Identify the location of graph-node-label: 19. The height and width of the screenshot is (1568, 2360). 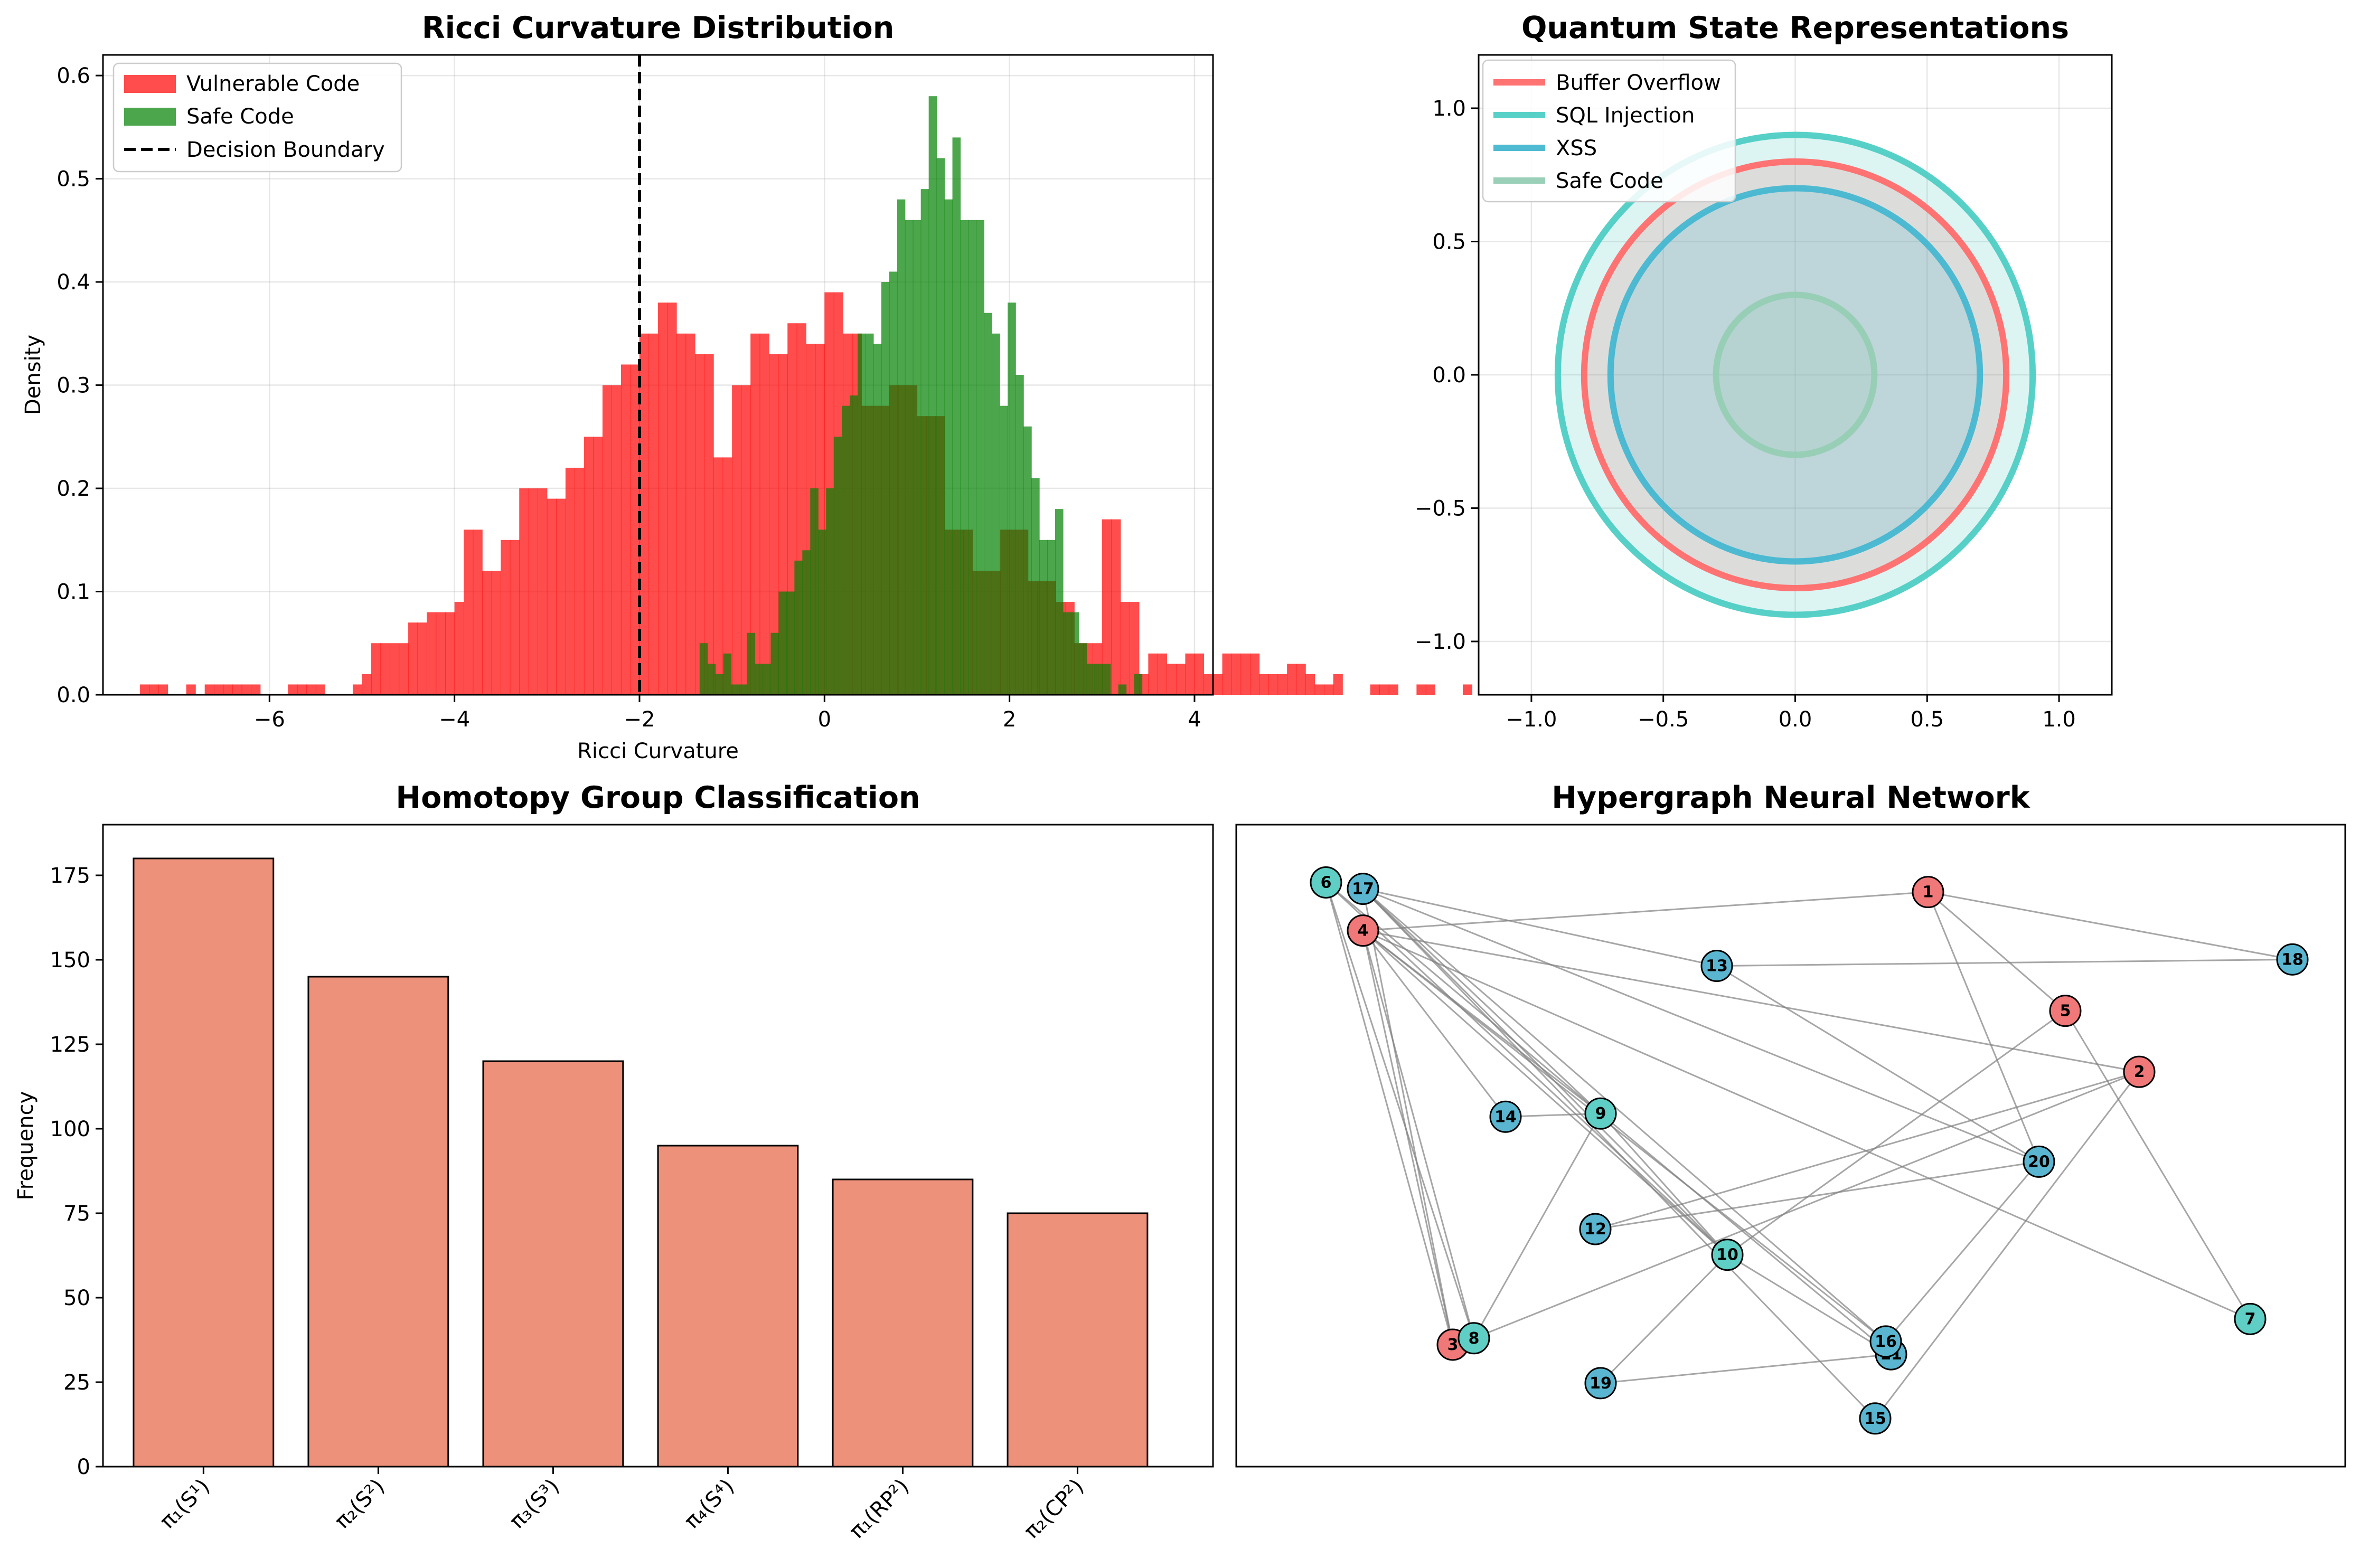
(1601, 1384).